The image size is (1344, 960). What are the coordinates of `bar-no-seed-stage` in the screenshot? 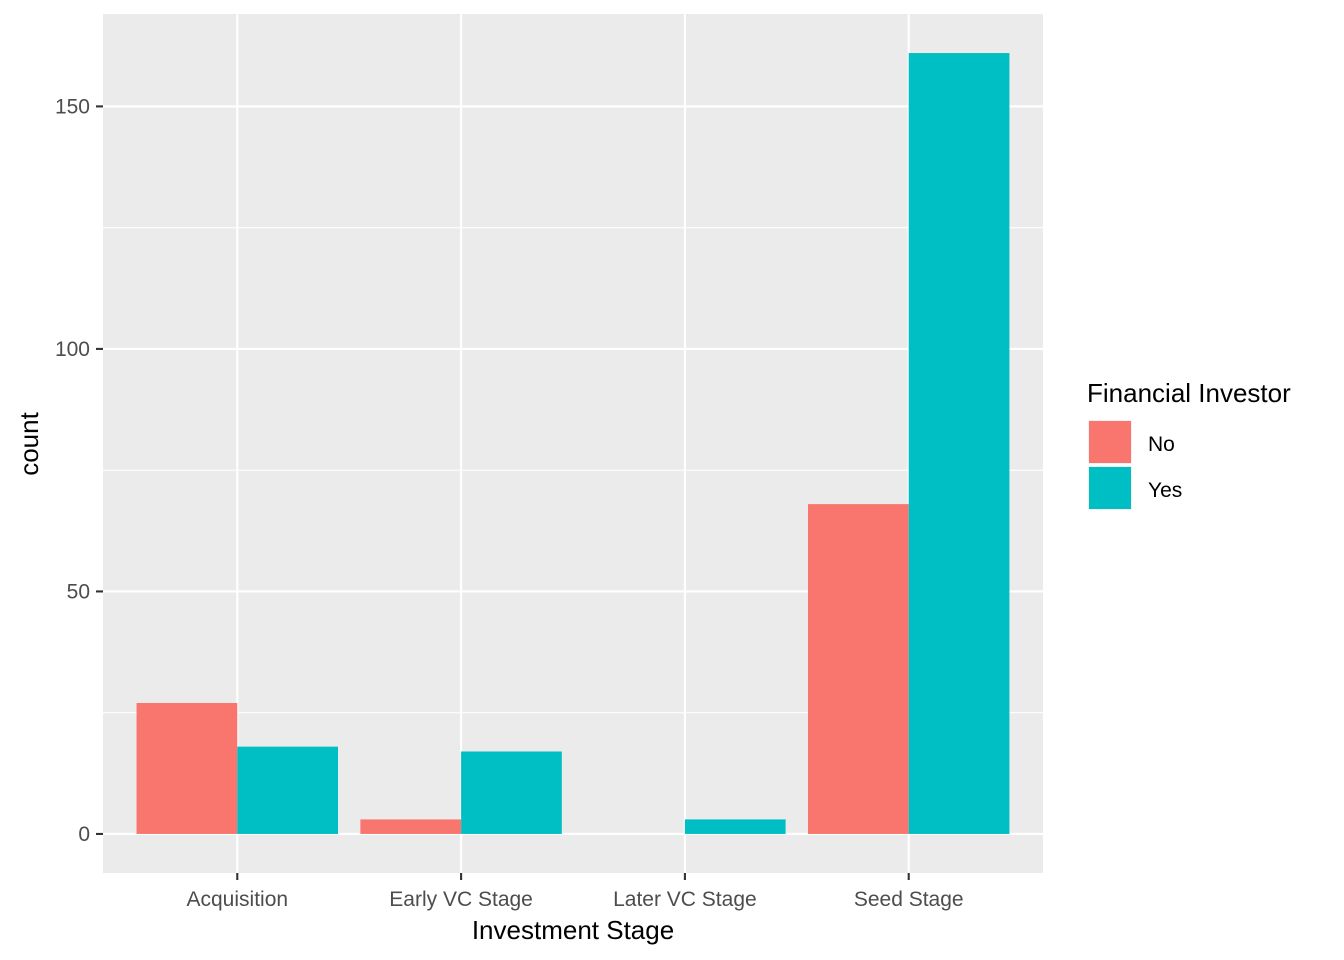 It's located at (858, 669).